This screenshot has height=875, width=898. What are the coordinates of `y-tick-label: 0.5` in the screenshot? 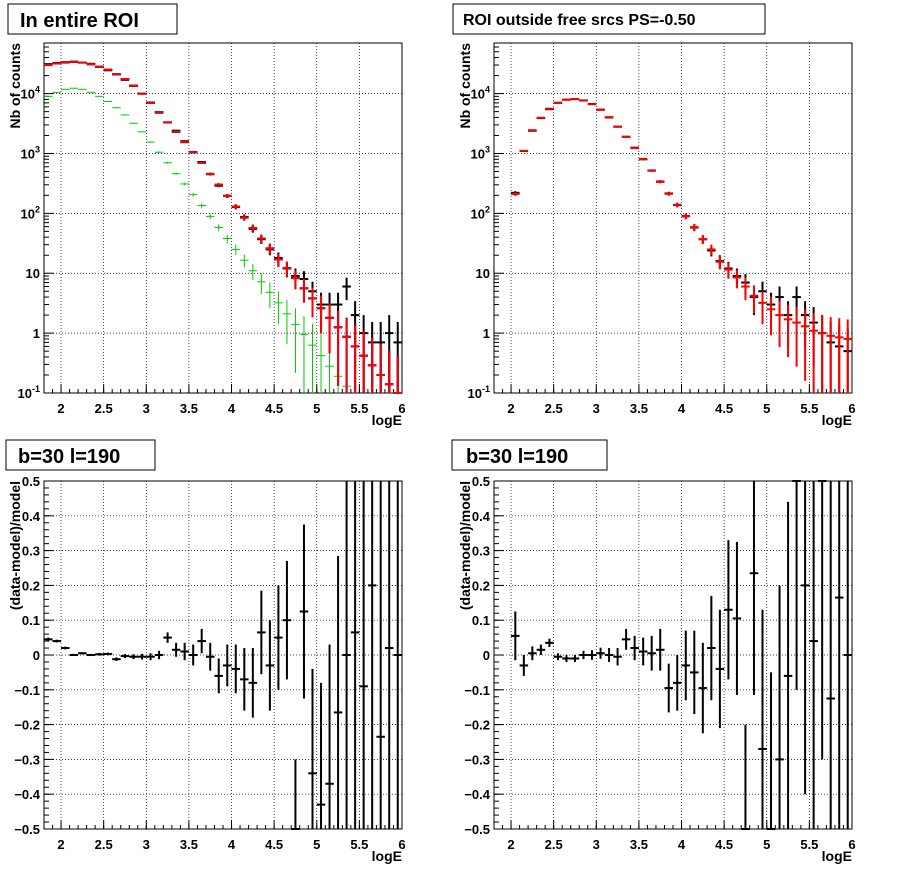 It's located at (481, 481).